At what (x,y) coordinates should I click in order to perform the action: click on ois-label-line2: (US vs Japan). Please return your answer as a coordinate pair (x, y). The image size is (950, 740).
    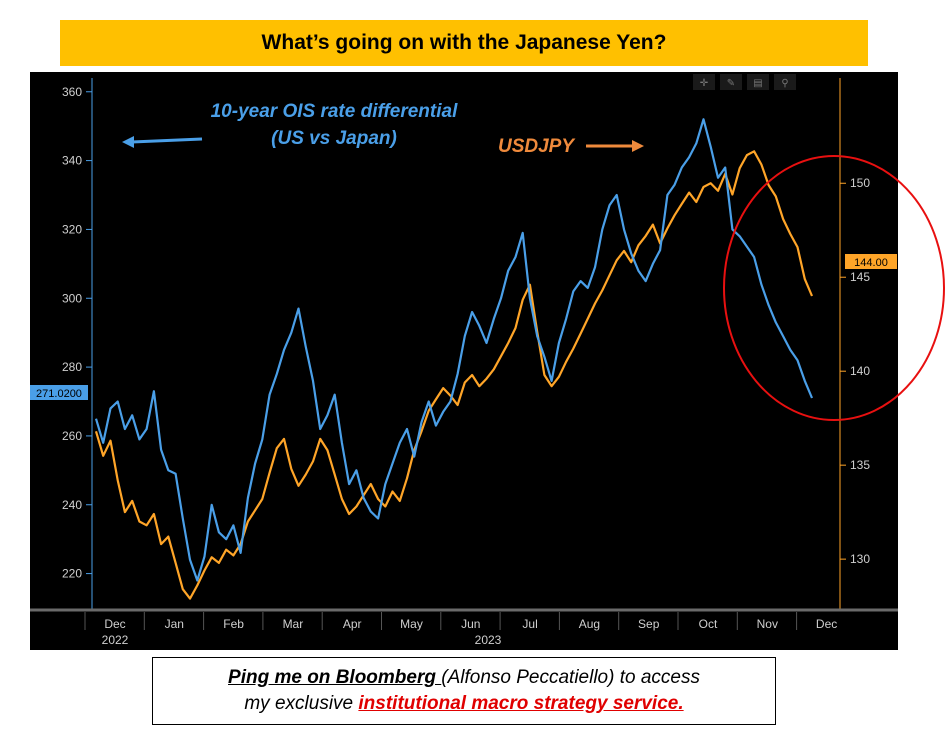
    Looking at the image, I should click on (334, 138).